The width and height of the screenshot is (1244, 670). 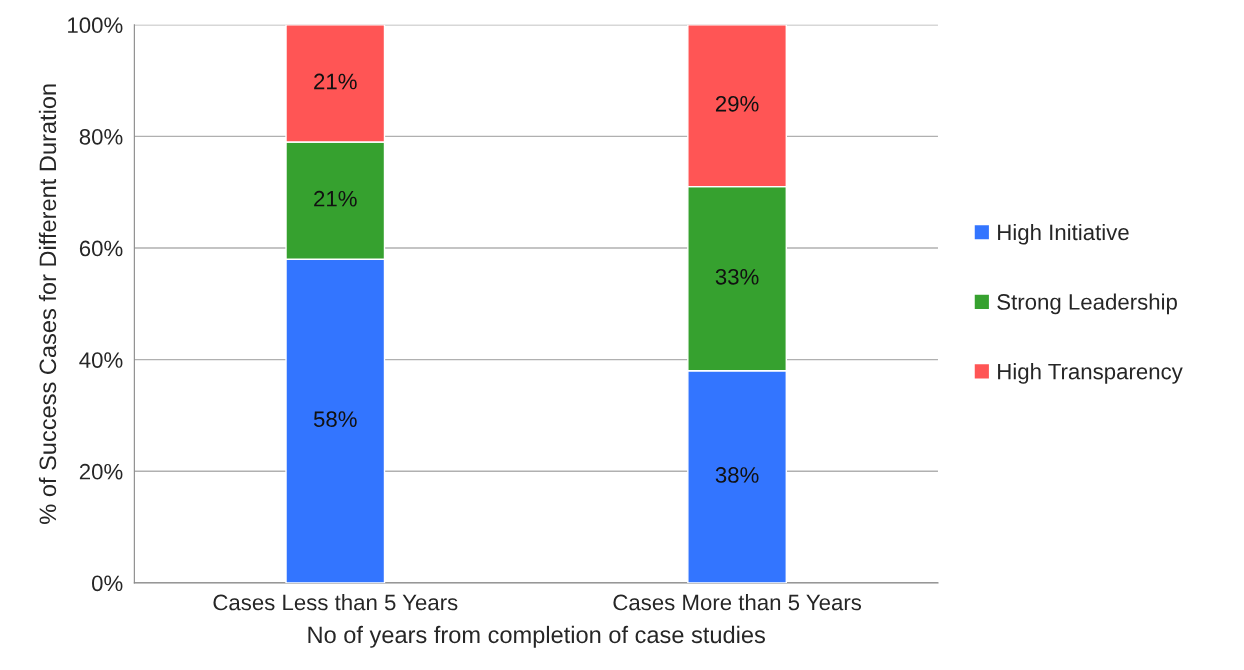 I want to click on text: 58%, so click(x=335, y=419).